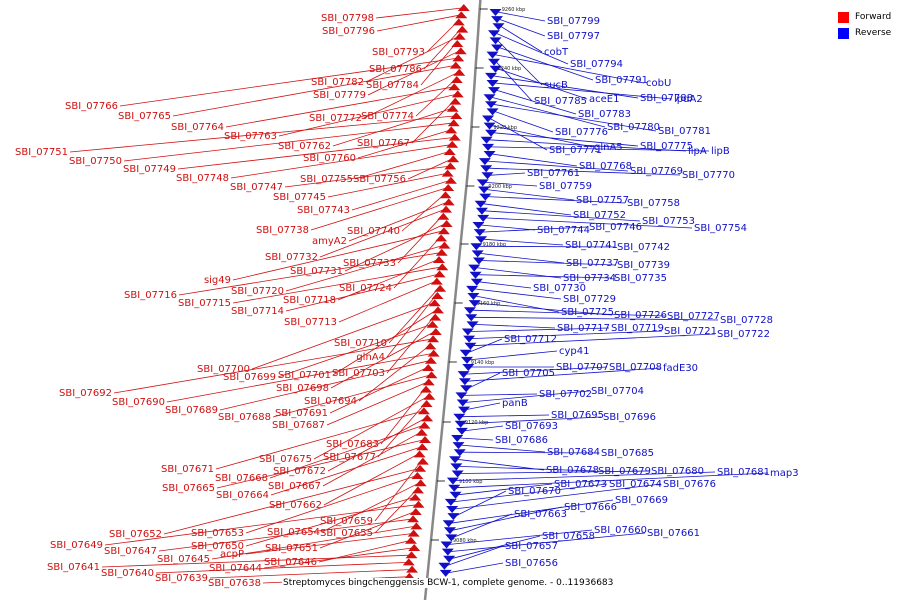 Image resolution: width=900 pixels, height=600 pixels. What do you see at coordinates (91, 106) in the screenshot?
I see `forward-gene-label: SBI_07766` at bounding box center [91, 106].